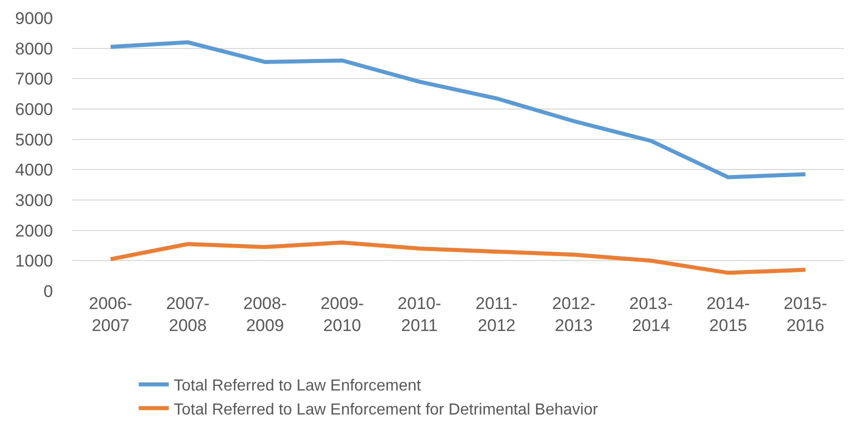  I want to click on line-series, so click(458, 257).